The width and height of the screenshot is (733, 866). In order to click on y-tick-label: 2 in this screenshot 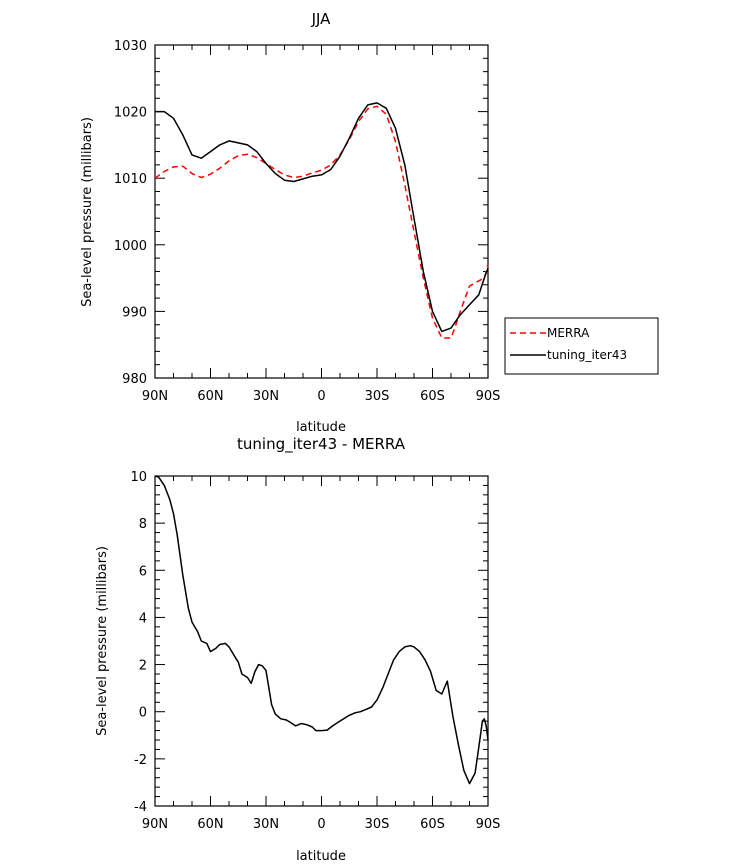, I will do `click(143, 666)`.